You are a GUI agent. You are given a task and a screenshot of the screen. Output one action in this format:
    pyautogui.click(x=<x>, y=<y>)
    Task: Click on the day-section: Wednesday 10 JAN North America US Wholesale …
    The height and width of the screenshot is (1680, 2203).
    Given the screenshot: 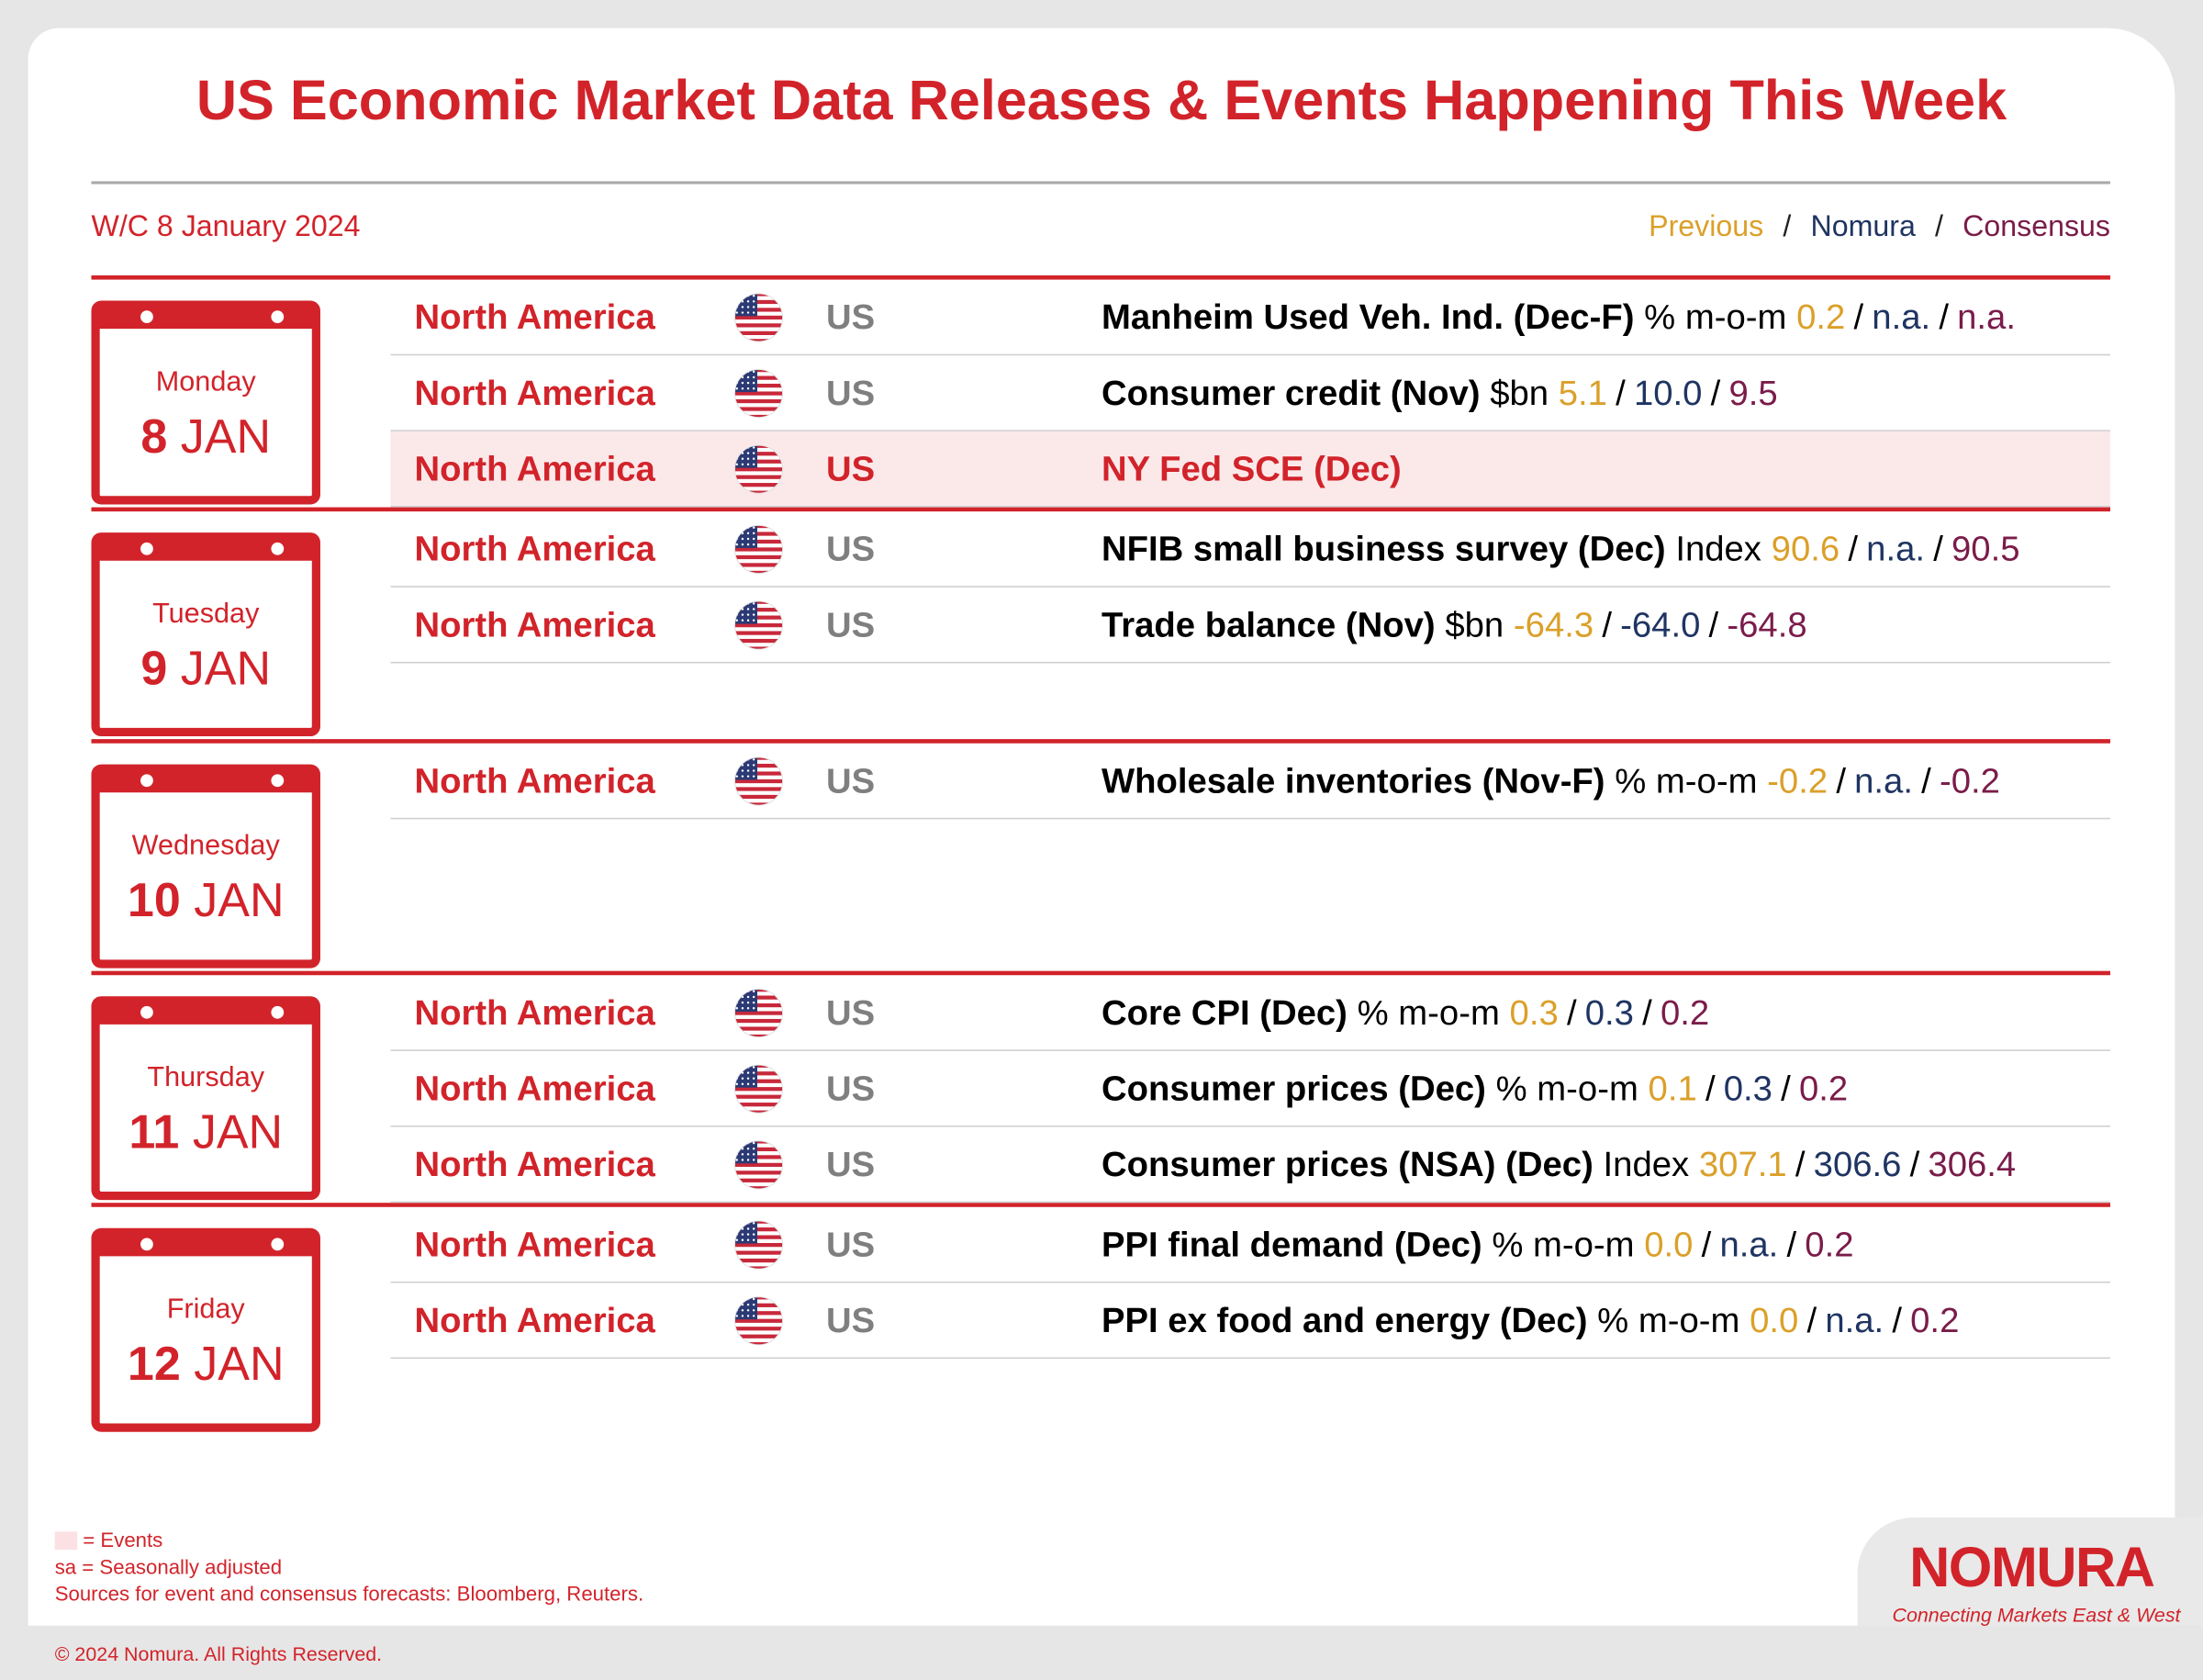 What is the action you would take?
    pyautogui.click(x=1100, y=860)
    